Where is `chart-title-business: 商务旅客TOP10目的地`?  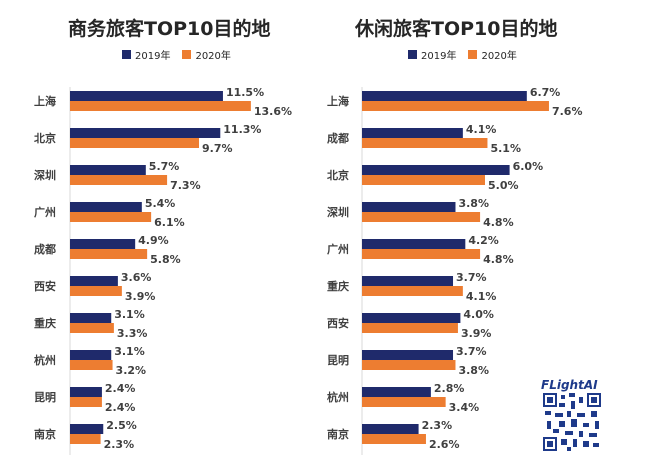 chart-title-business: 商务旅客TOP10目的地 is located at coordinates (169, 29).